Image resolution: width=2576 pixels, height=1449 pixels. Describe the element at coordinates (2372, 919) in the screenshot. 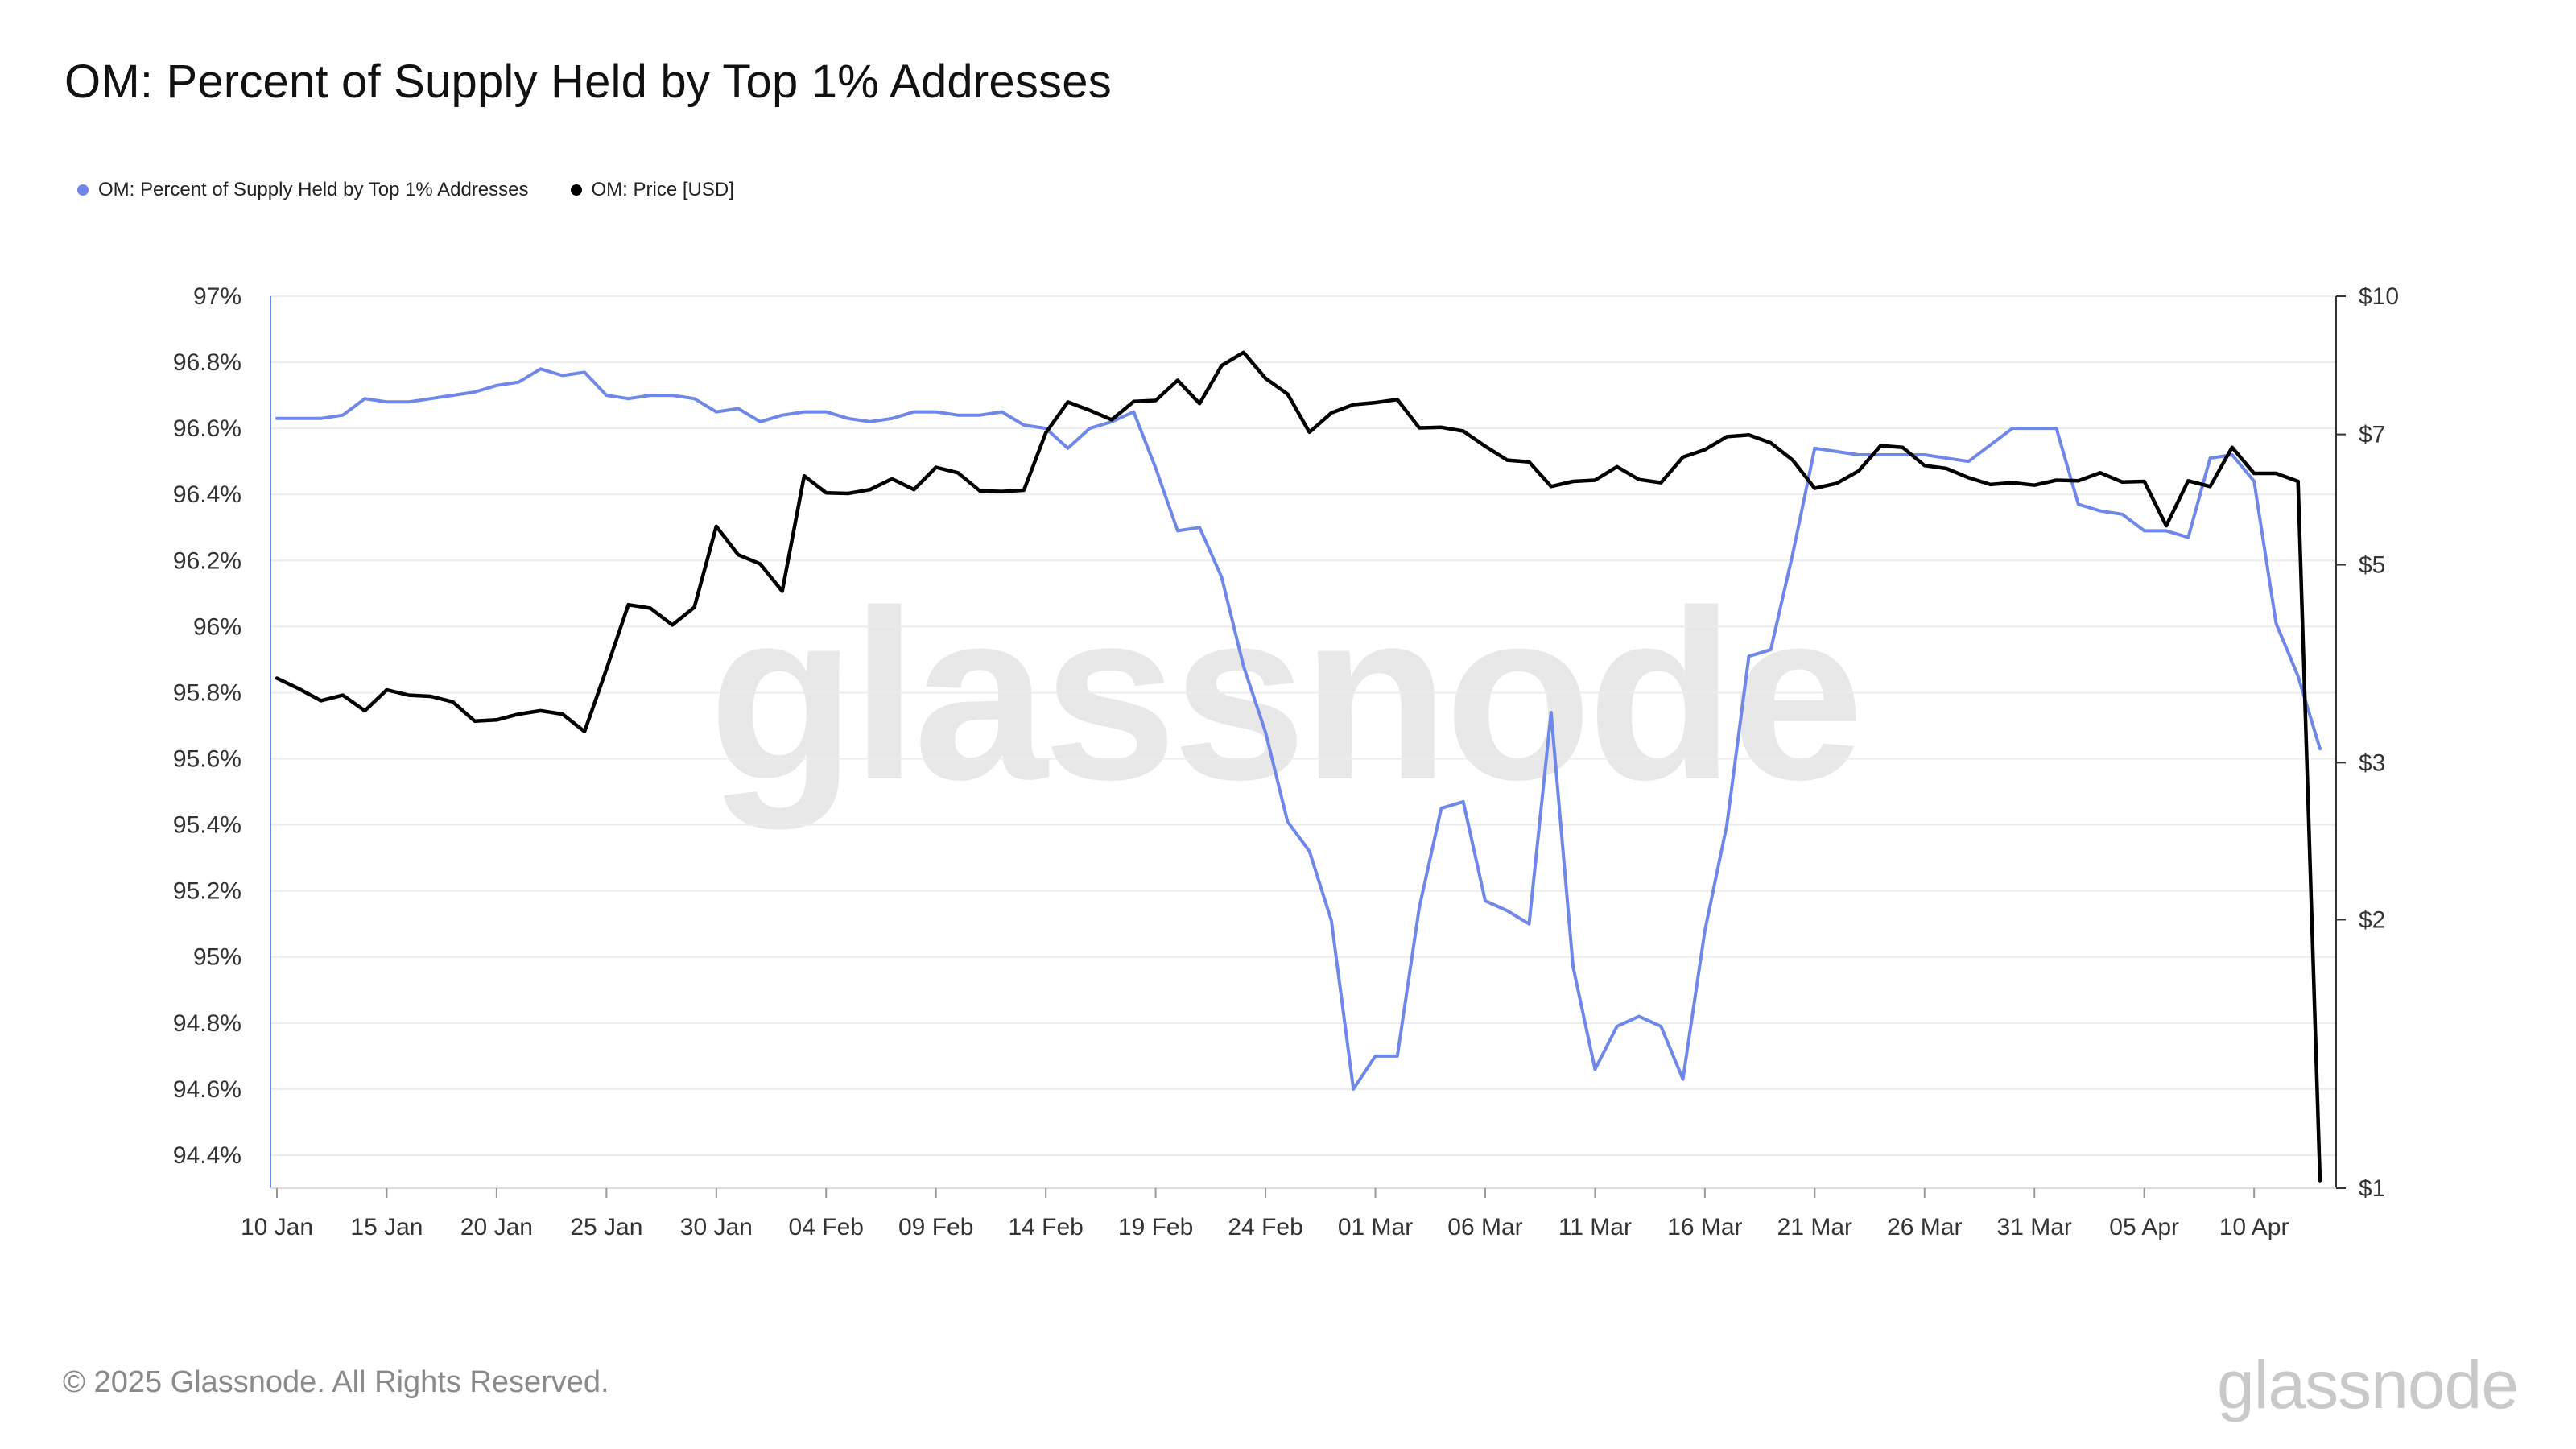

I see `y-right-tick-label: $2` at that location.